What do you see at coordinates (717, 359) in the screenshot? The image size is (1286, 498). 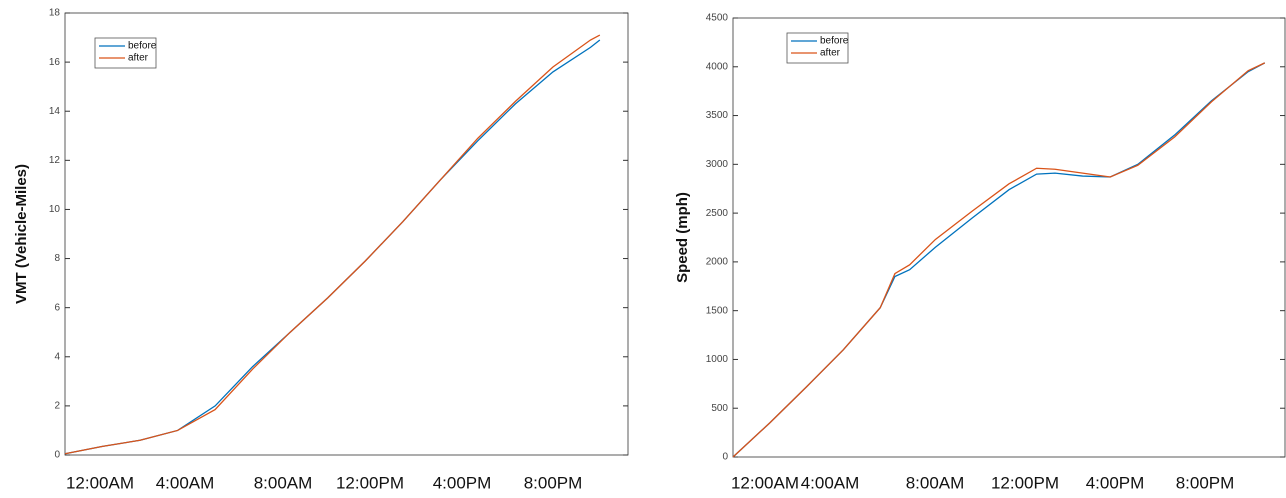 I see `y-tick-label: 1000` at bounding box center [717, 359].